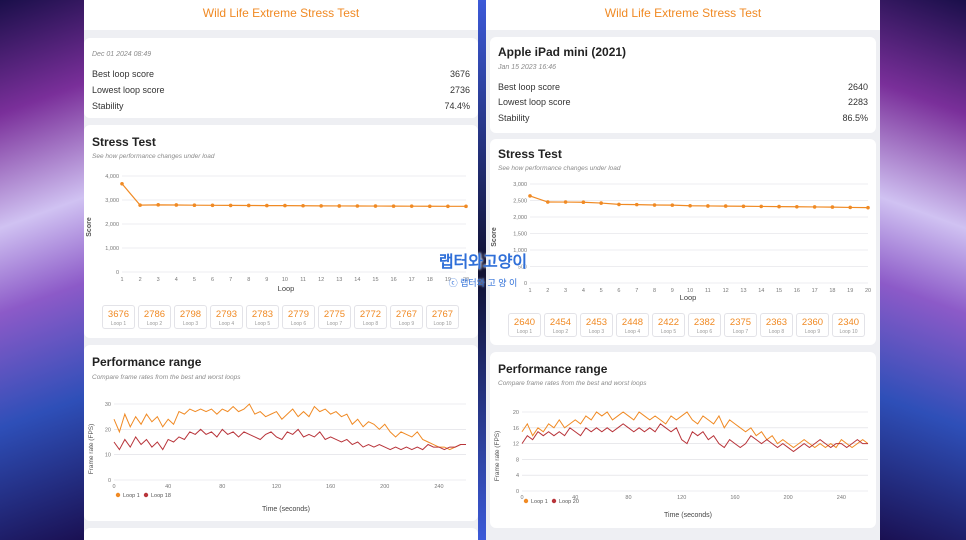 The image size is (966, 540). What do you see at coordinates (688, 297) in the screenshot?
I see `right-stress-xlabel: Loop` at bounding box center [688, 297].